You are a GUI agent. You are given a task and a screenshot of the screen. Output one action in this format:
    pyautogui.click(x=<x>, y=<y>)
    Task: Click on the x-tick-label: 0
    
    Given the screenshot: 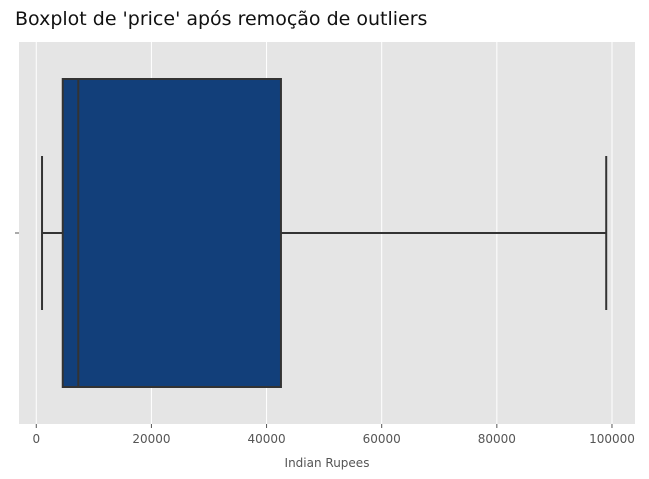 What is the action you would take?
    pyautogui.click(x=36, y=439)
    